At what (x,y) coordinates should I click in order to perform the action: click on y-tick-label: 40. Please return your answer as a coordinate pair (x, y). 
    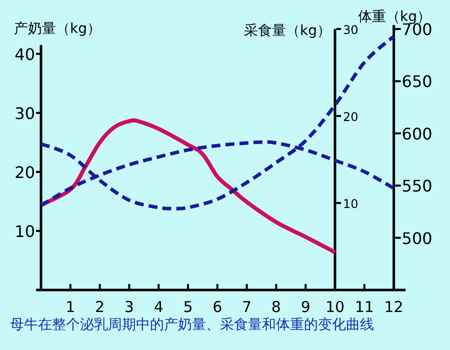
    Looking at the image, I should click on (24, 54).